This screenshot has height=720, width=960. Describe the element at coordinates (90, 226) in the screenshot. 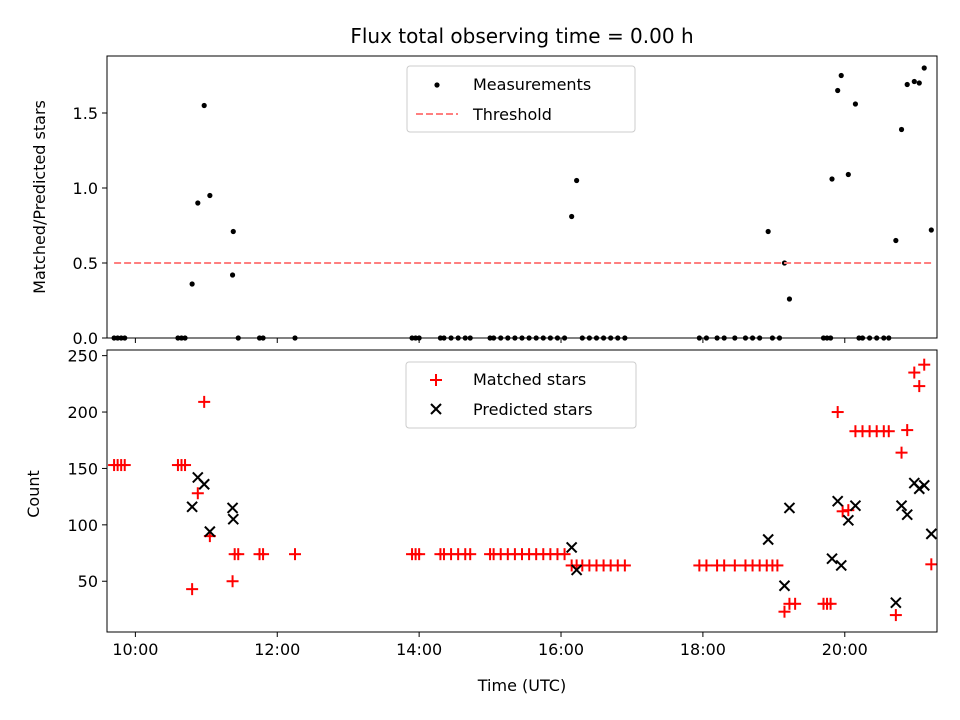

I see `top-y-ticks: 0.0 0.5 1.0 1.5` at that location.